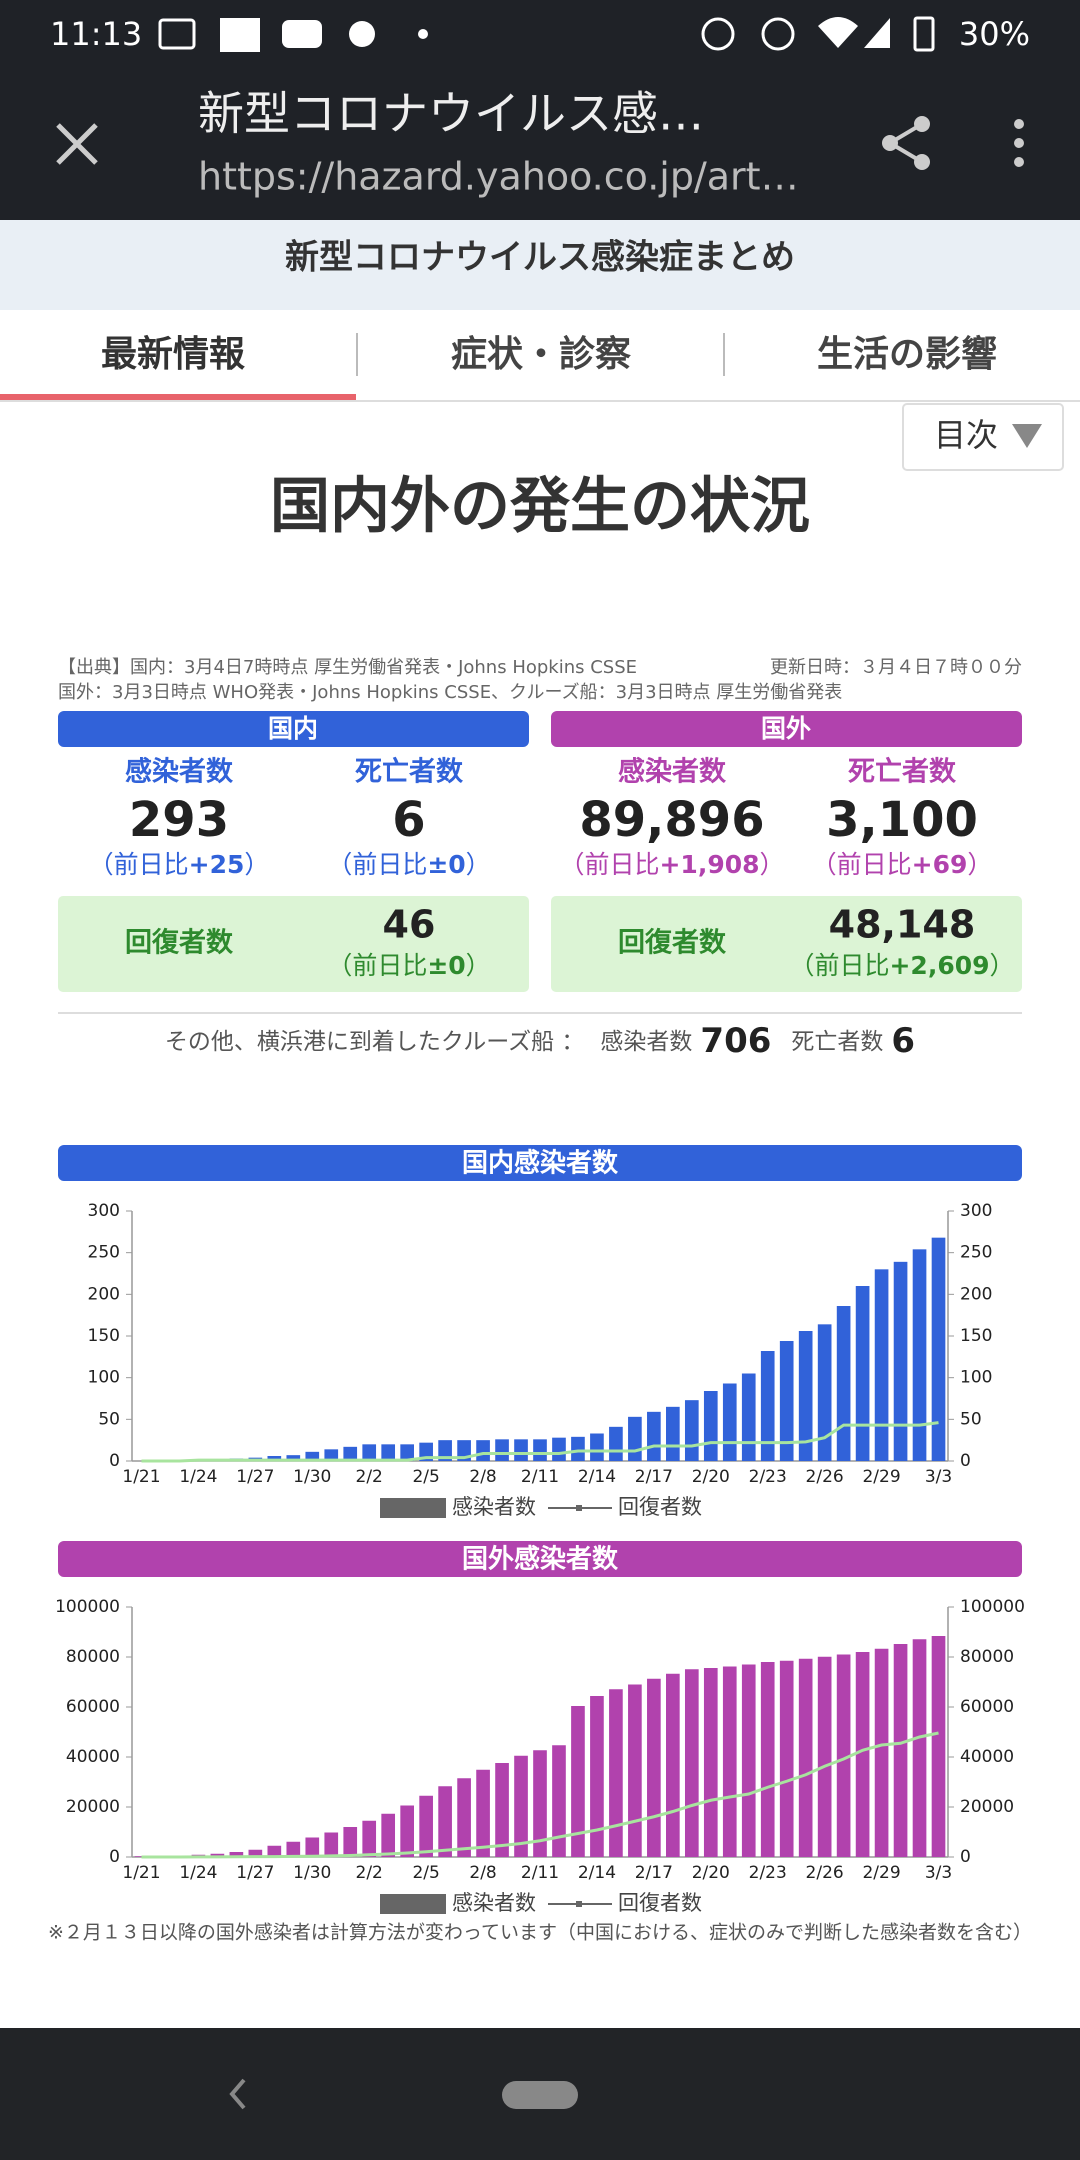 The width and height of the screenshot is (1080, 2160). What do you see at coordinates (976, 1336) in the screenshot?
I see `y2-tick-label: 150` at bounding box center [976, 1336].